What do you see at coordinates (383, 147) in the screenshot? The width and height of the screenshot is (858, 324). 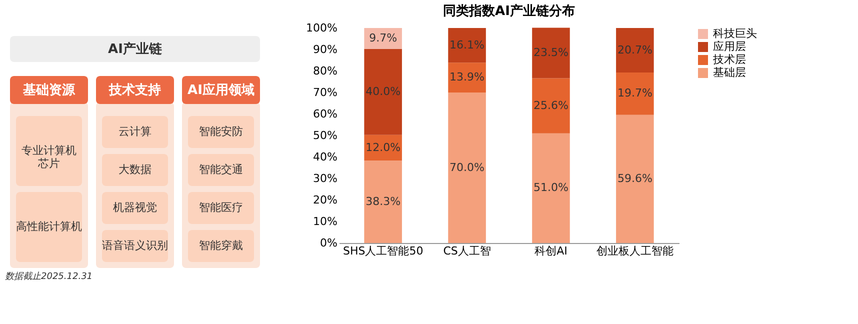 I see `data-label: 12.0%` at bounding box center [383, 147].